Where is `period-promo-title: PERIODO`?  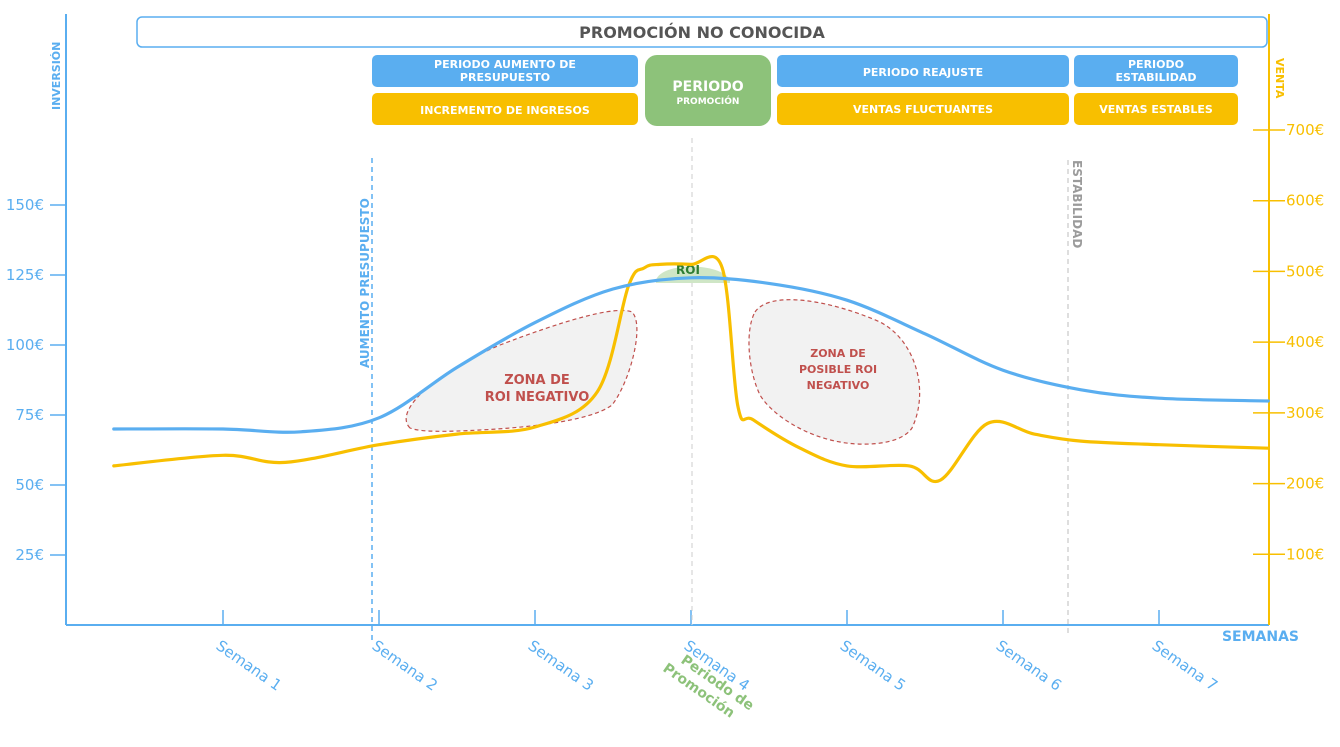
period-promo-title: PERIODO is located at coordinates (707, 87).